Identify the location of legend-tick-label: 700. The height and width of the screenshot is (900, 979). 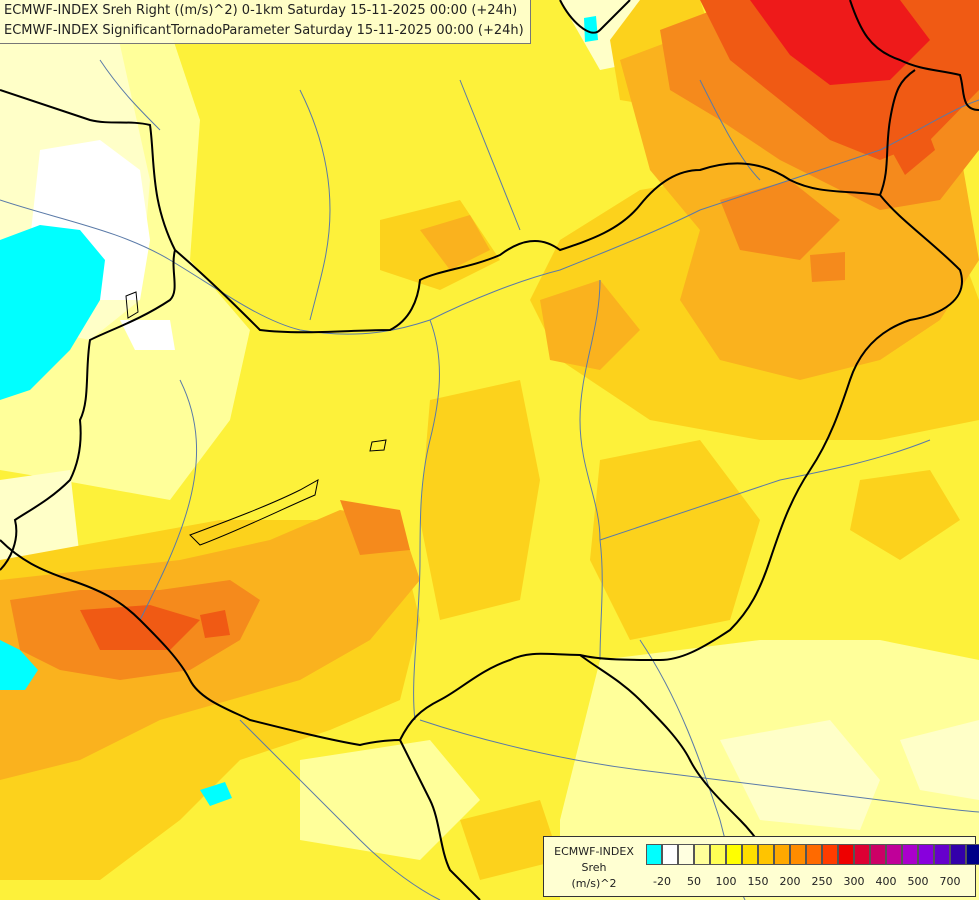
(950, 881).